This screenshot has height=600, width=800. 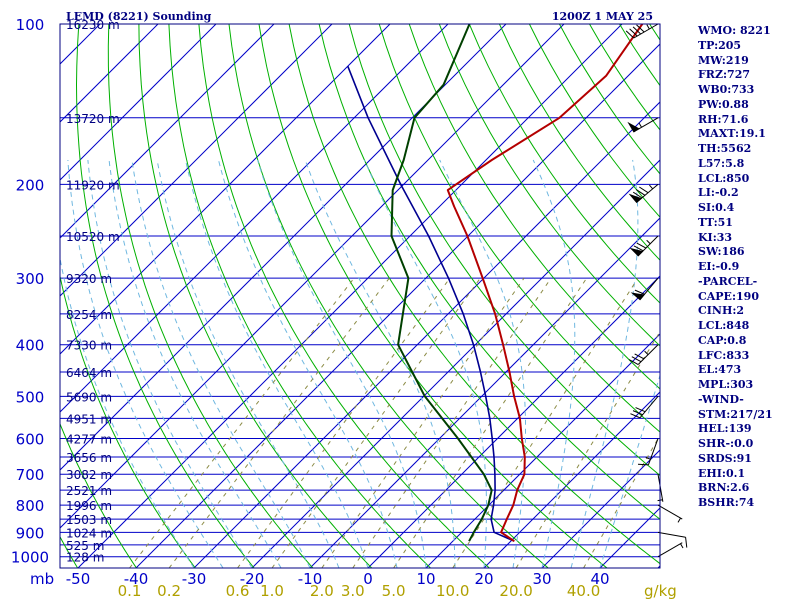 What do you see at coordinates (728, 281) in the screenshot?
I see `index-item: -PARCEL-` at bounding box center [728, 281].